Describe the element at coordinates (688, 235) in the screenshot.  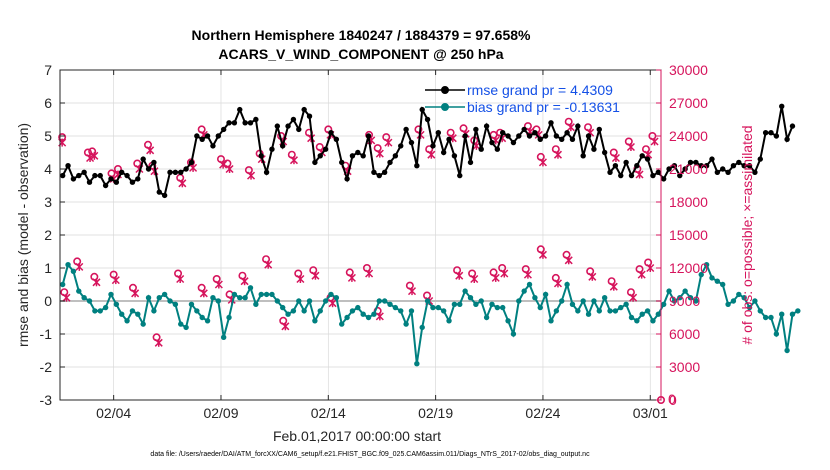
I see `right-y-tick-label: 15000` at that location.